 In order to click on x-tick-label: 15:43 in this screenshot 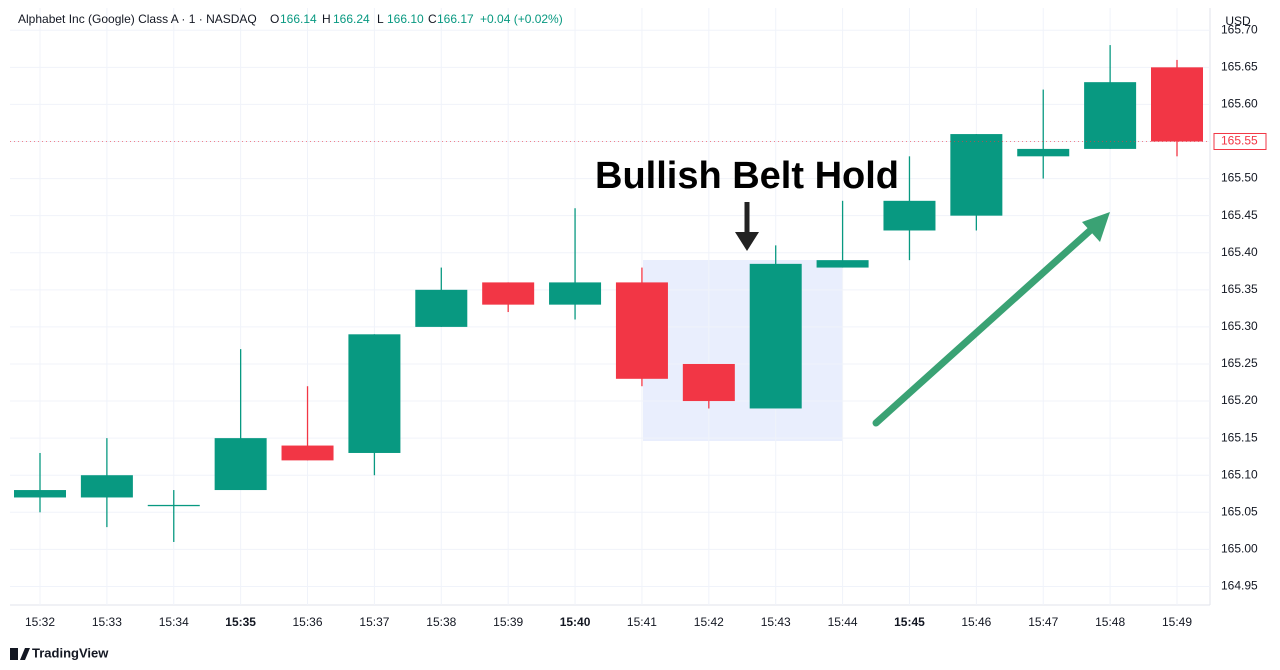, I will do `click(776, 622)`.